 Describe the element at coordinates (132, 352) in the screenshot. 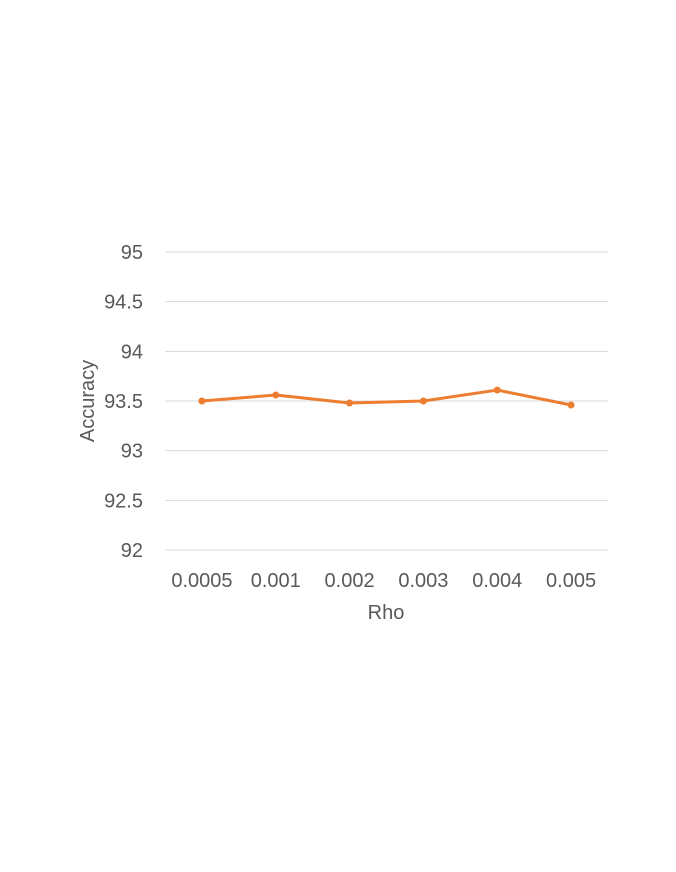

I see `y-tick-label: 94` at that location.